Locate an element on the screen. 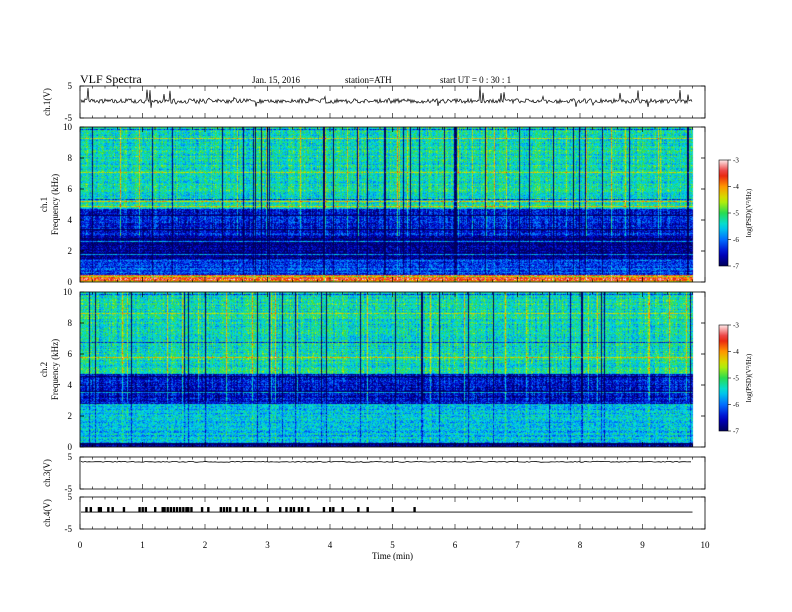 The height and width of the screenshot is (612, 792). ch2-spec-colorbar-tick-label: -7 is located at coordinates (736, 432).